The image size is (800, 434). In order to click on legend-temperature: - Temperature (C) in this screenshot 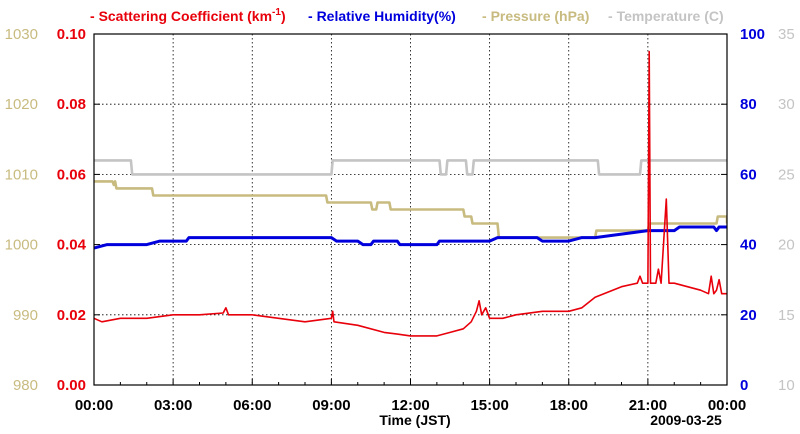, I will do `click(666, 16)`.